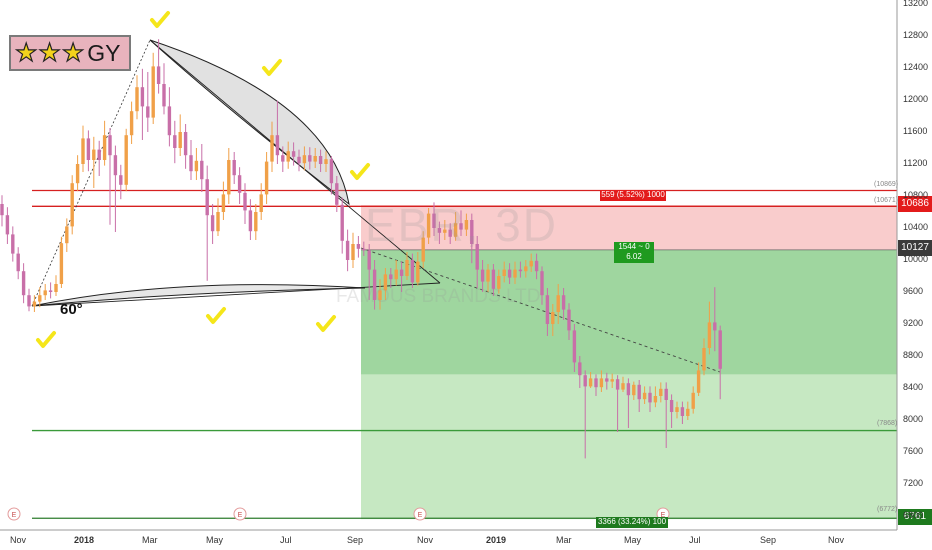 The width and height of the screenshot is (932, 550). I want to click on price-tick-label: 9200, so click(913, 323).